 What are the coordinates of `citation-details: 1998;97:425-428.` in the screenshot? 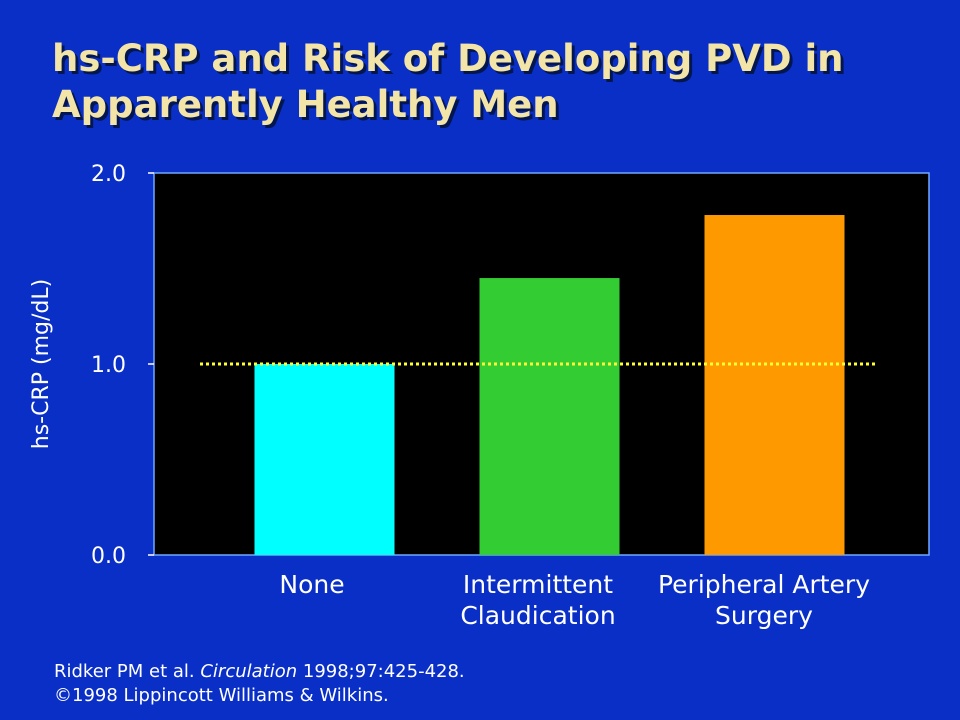 It's located at (381, 671).